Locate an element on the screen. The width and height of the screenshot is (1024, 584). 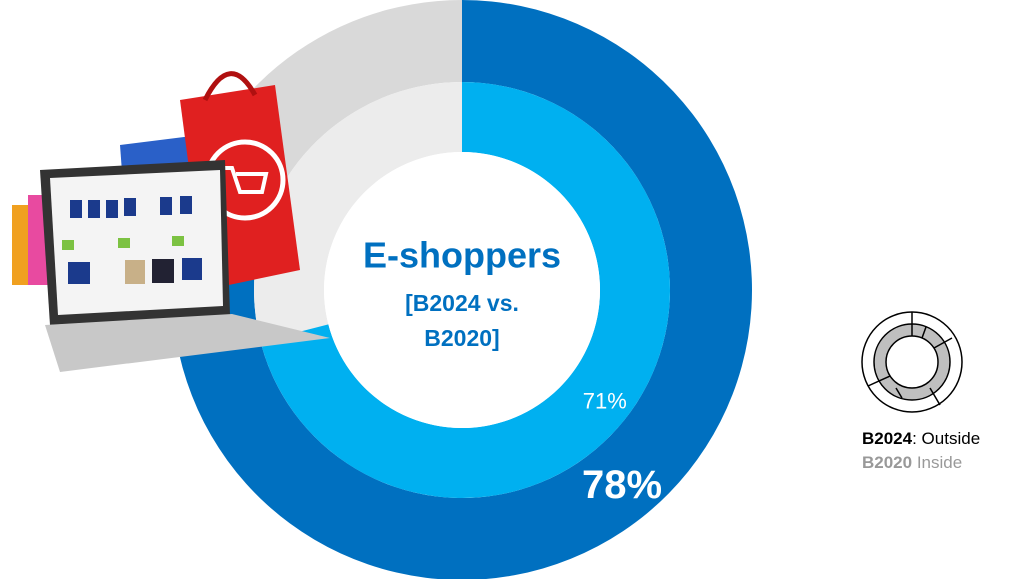
value-label: 71% is located at coordinates (605, 401).